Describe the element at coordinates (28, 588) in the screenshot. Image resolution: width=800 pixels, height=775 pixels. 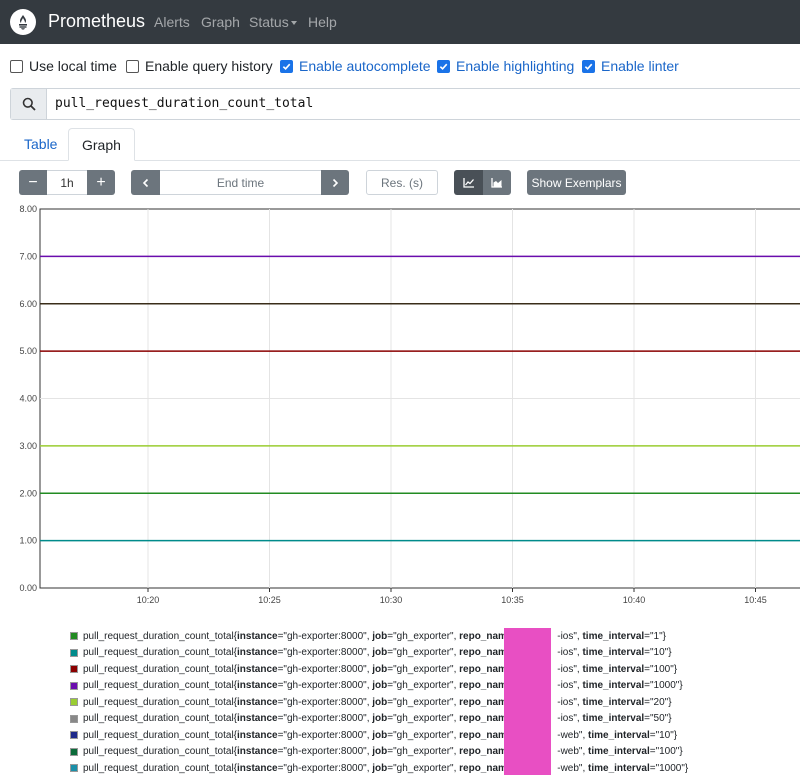
I see `y-tick-label: 0.00` at that location.